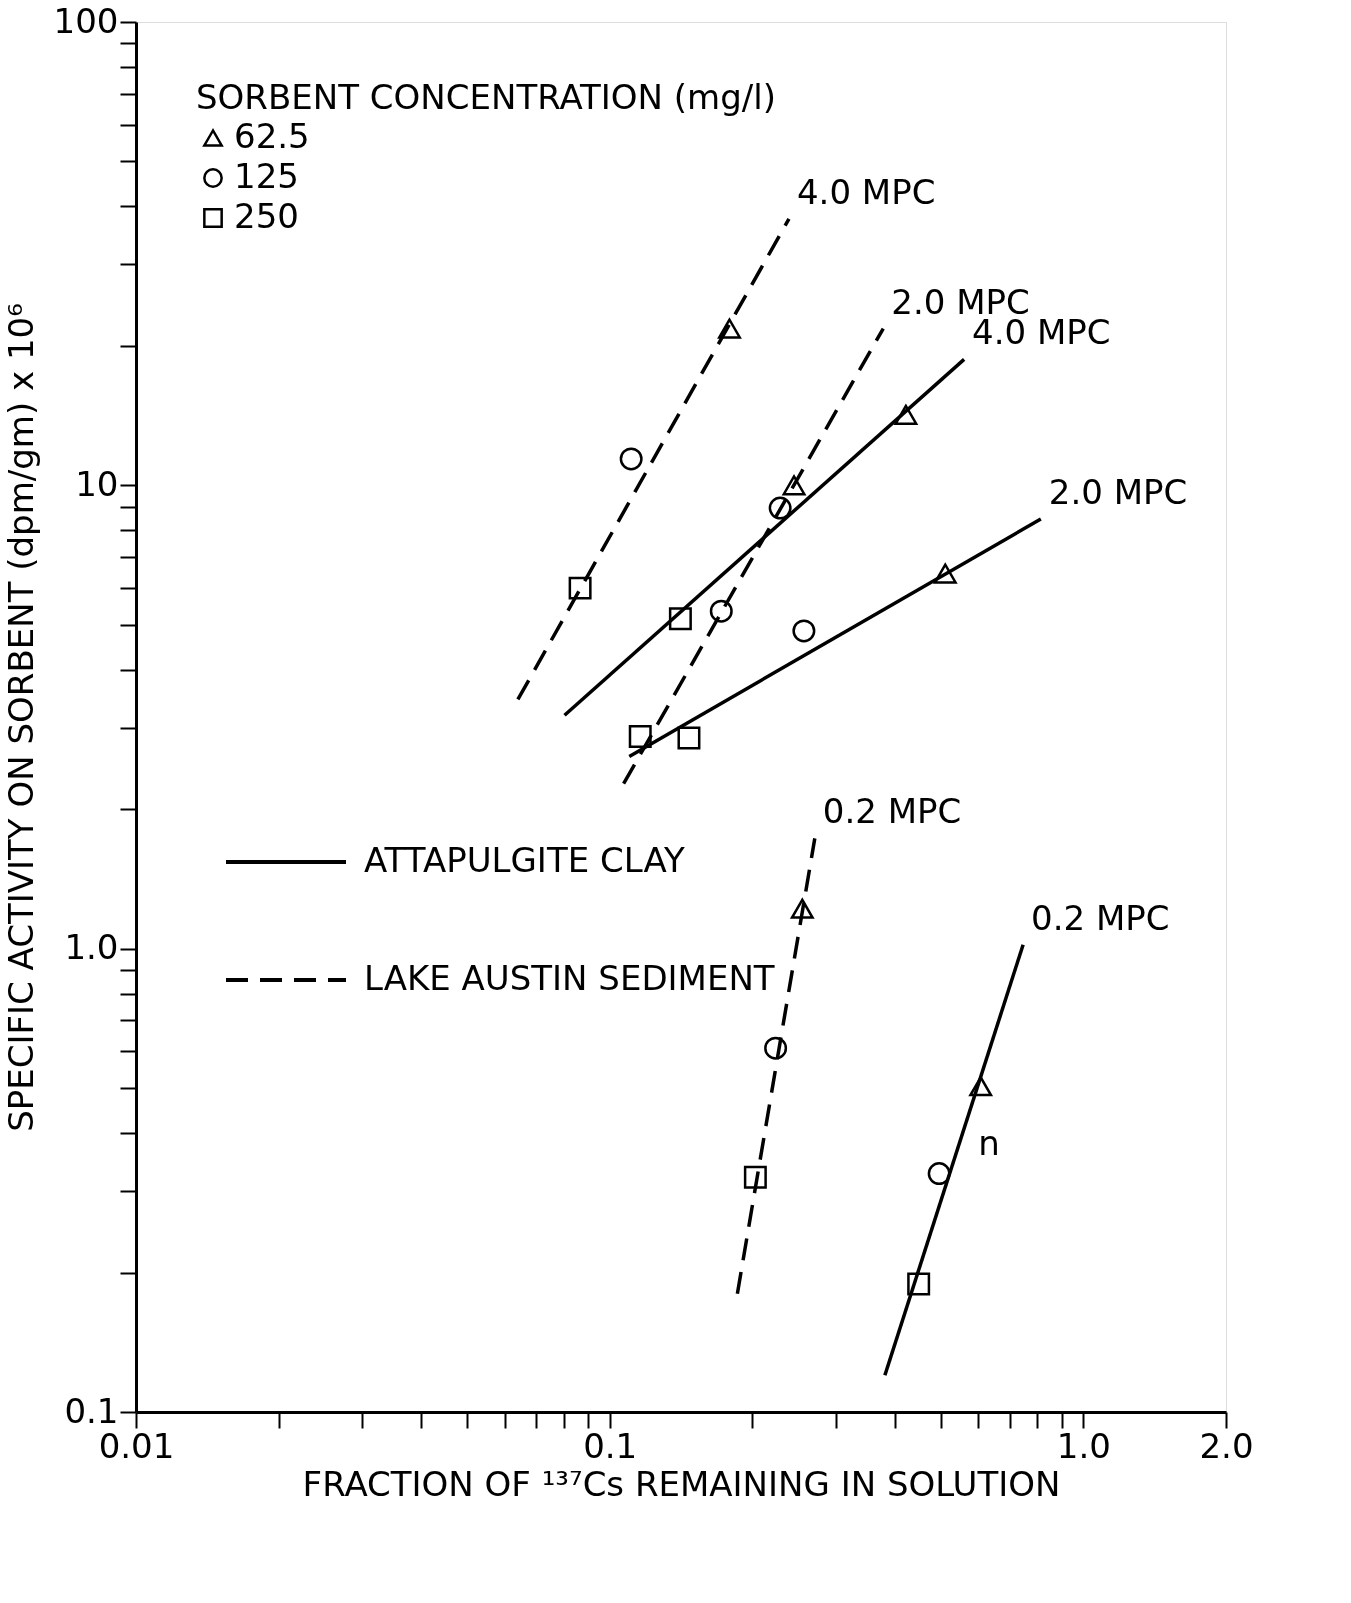  Describe the element at coordinates (266, 216) in the screenshot. I see `legend-label: 250` at that location.